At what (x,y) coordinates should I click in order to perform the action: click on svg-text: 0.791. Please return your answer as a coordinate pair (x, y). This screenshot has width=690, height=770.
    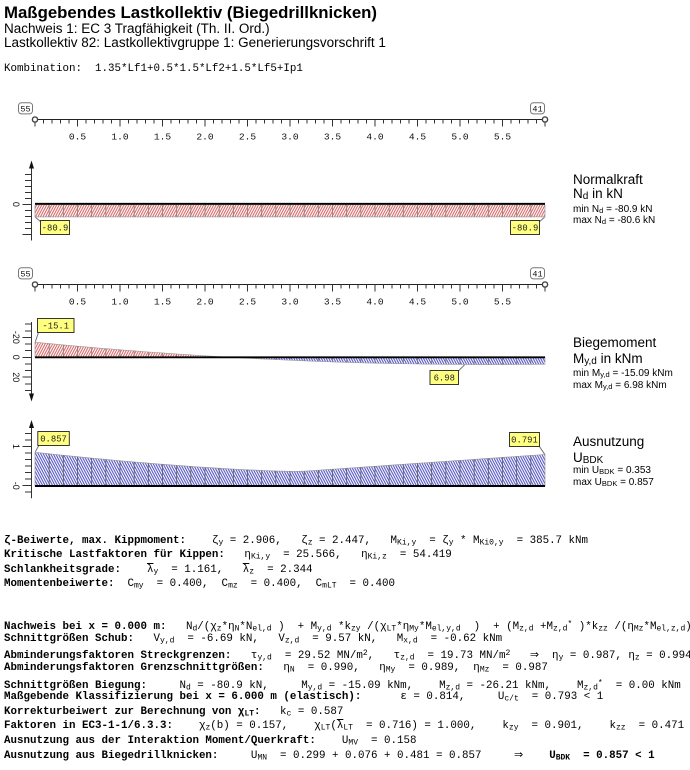
    Looking at the image, I should click on (524, 441).